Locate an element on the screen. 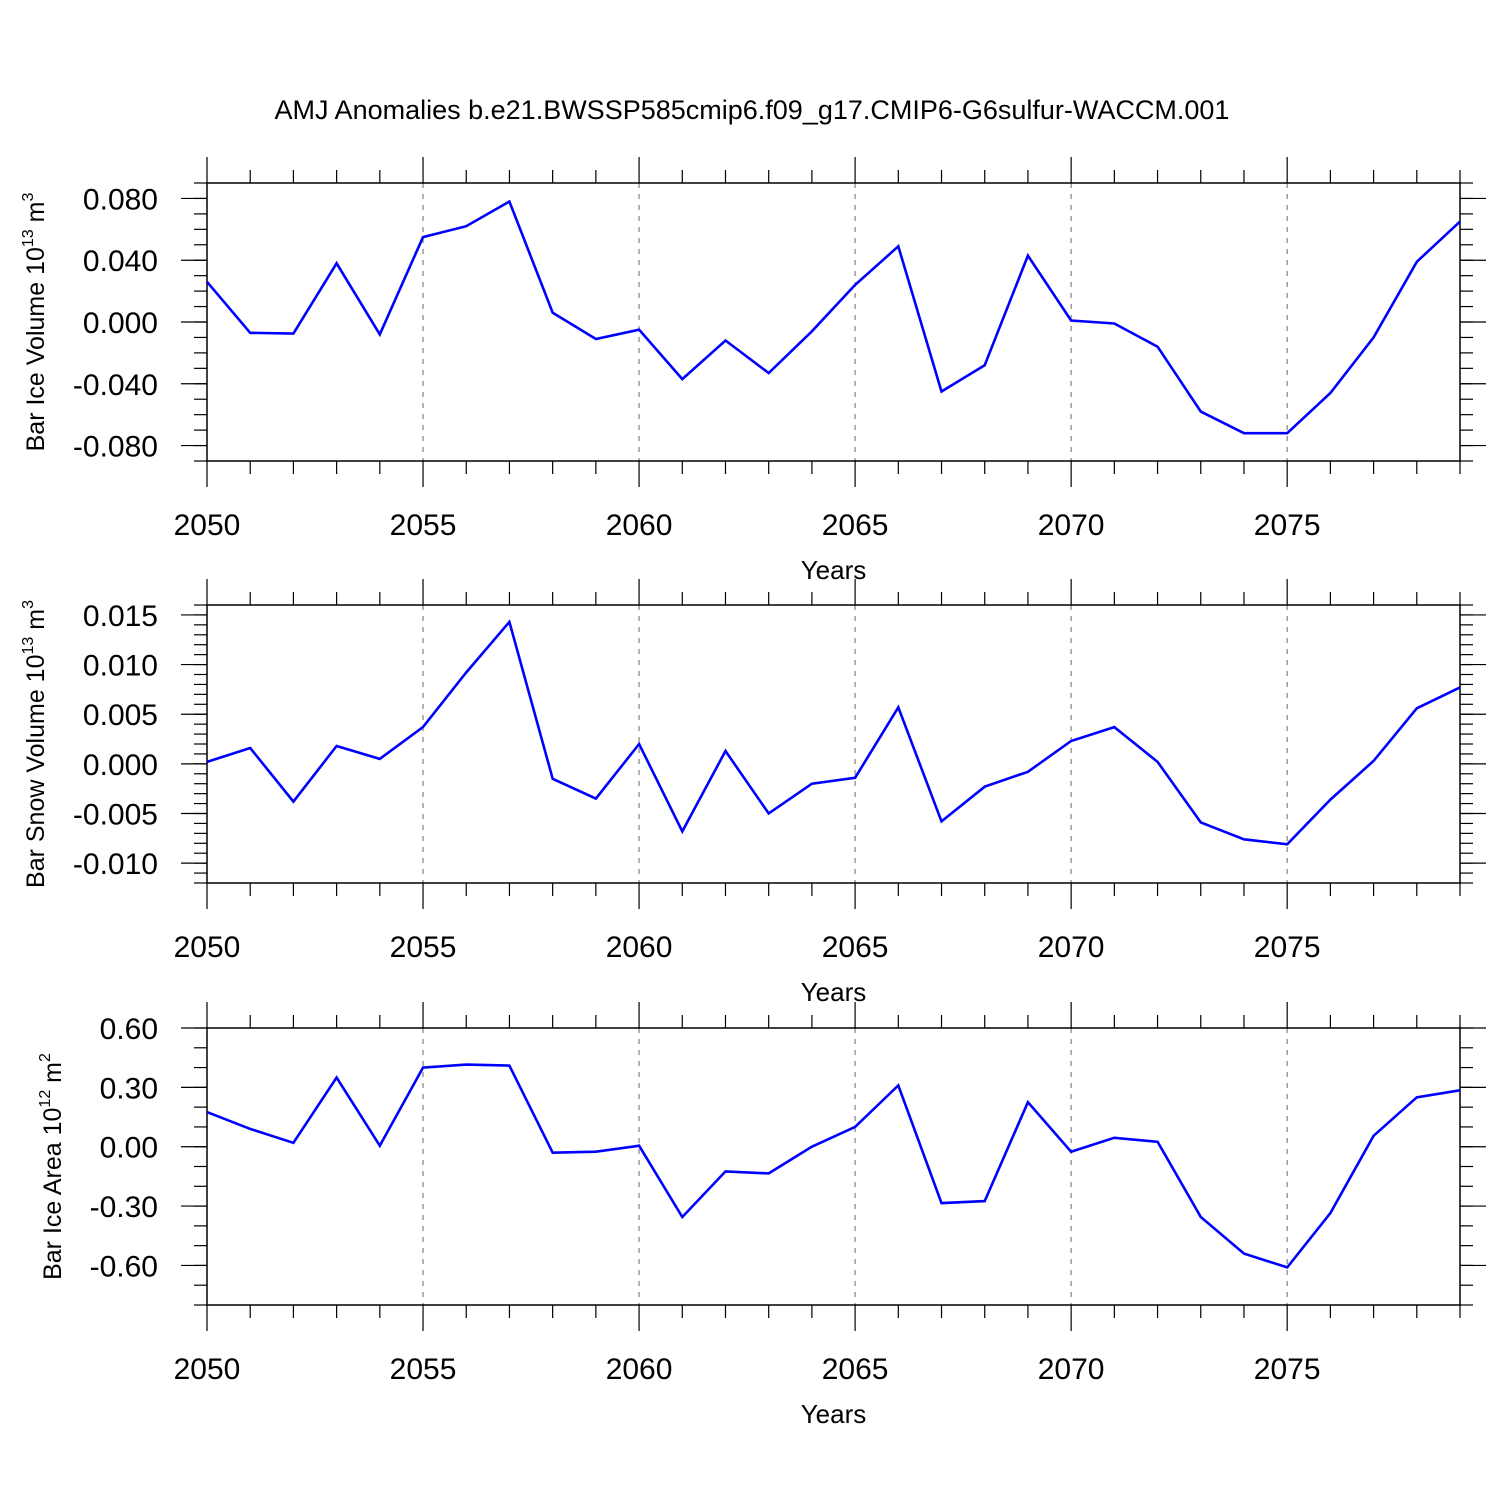 This screenshot has width=1500, height=1500. y-tick-label: -0.60 is located at coordinates (124, 1266).